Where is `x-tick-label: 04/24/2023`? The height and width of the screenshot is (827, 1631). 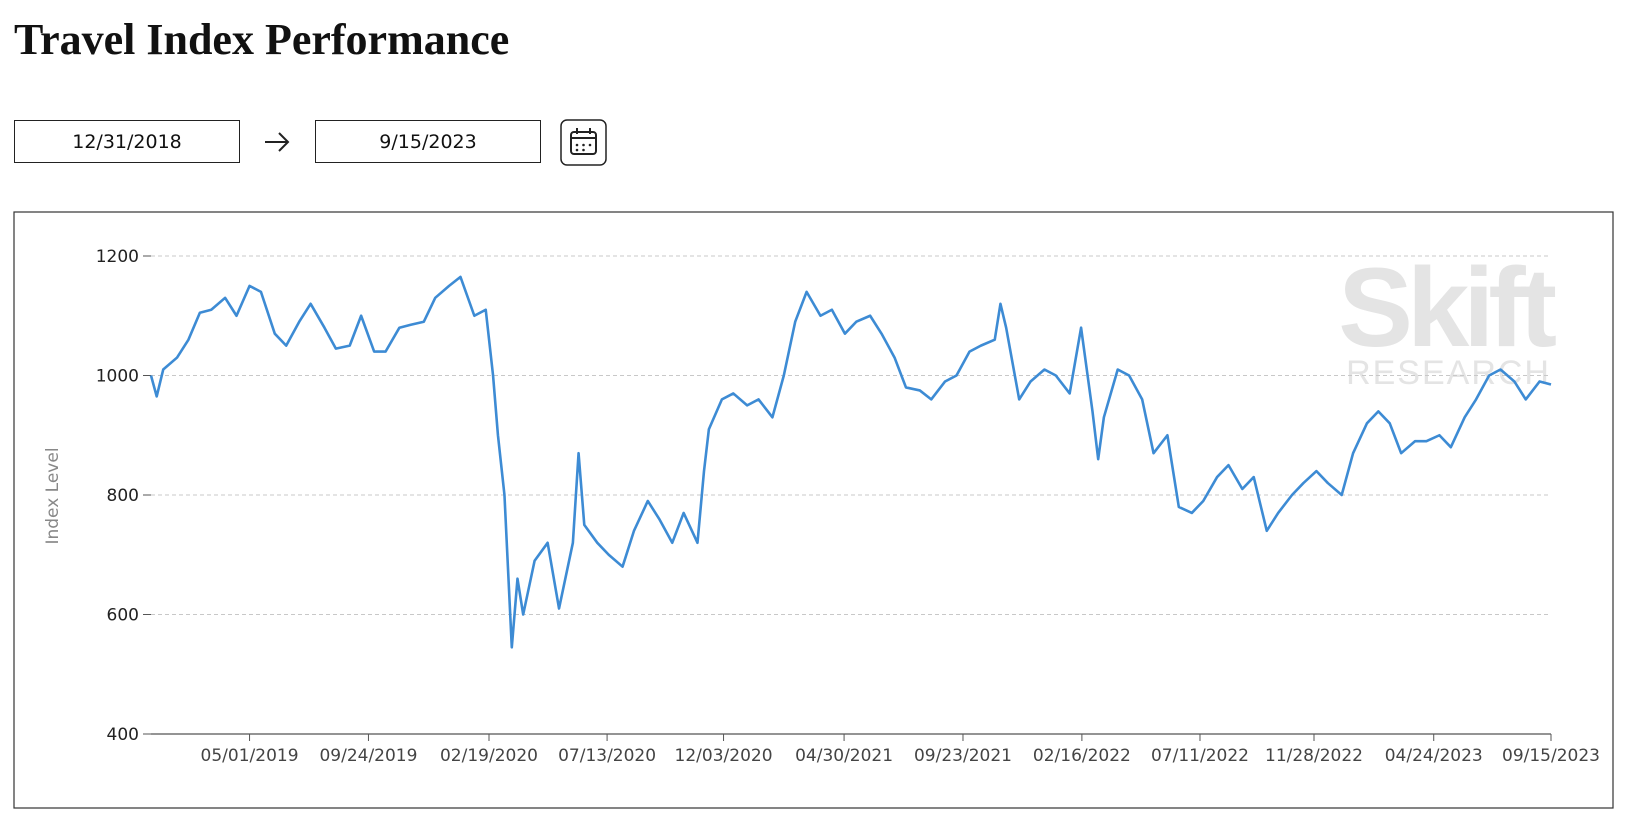
x-tick-label: 04/24/2023 is located at coordinates (1434, 756).